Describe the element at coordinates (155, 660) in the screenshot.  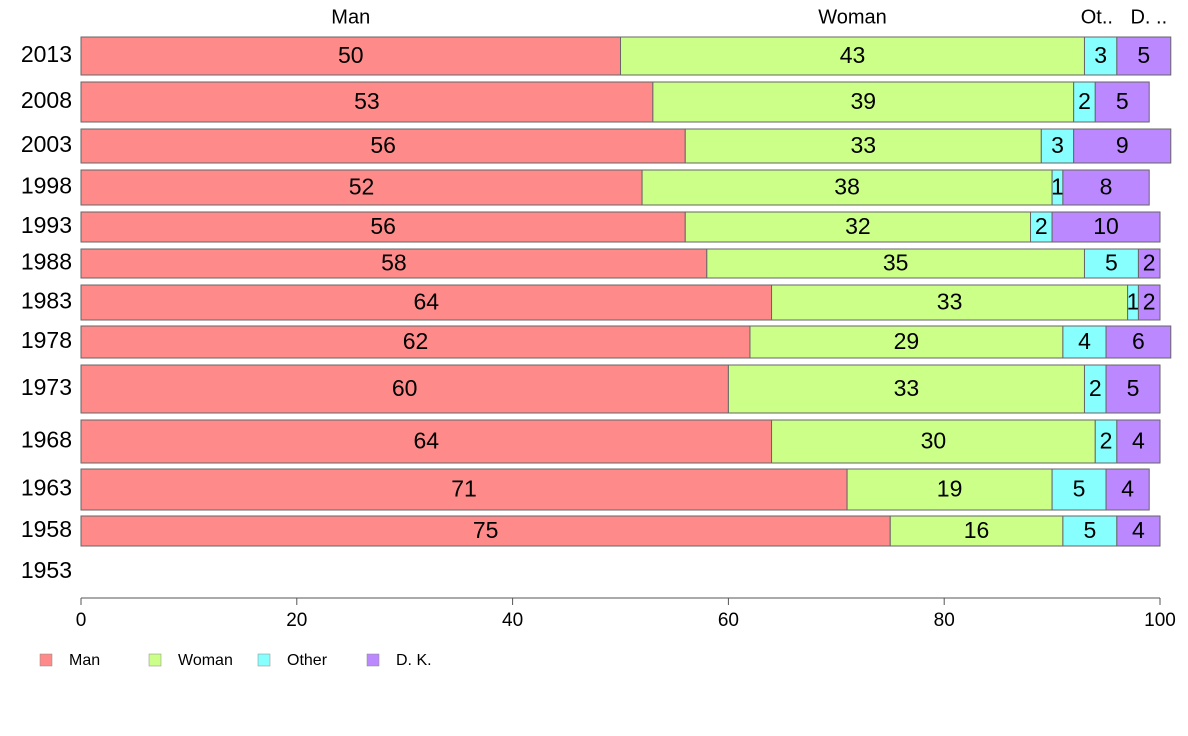
I see `legend-swatch-woman` at that location.